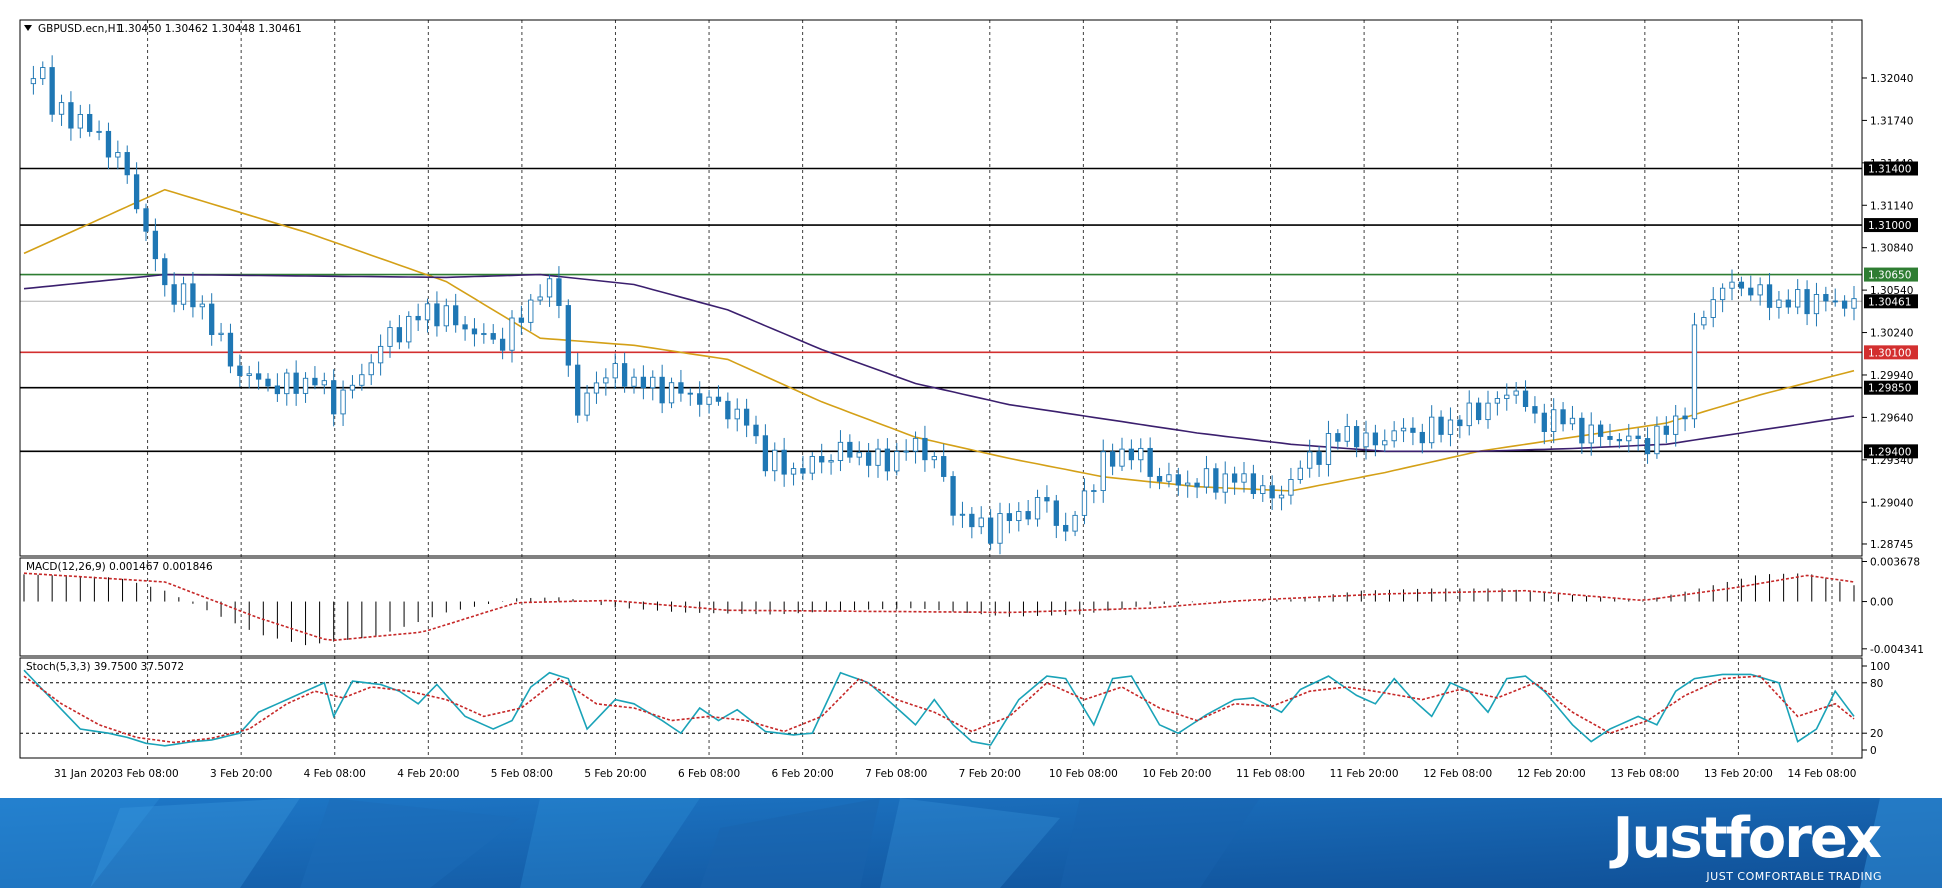  I want to click on x-tick-label: 3 Feb 20:00, so click(241, 774).